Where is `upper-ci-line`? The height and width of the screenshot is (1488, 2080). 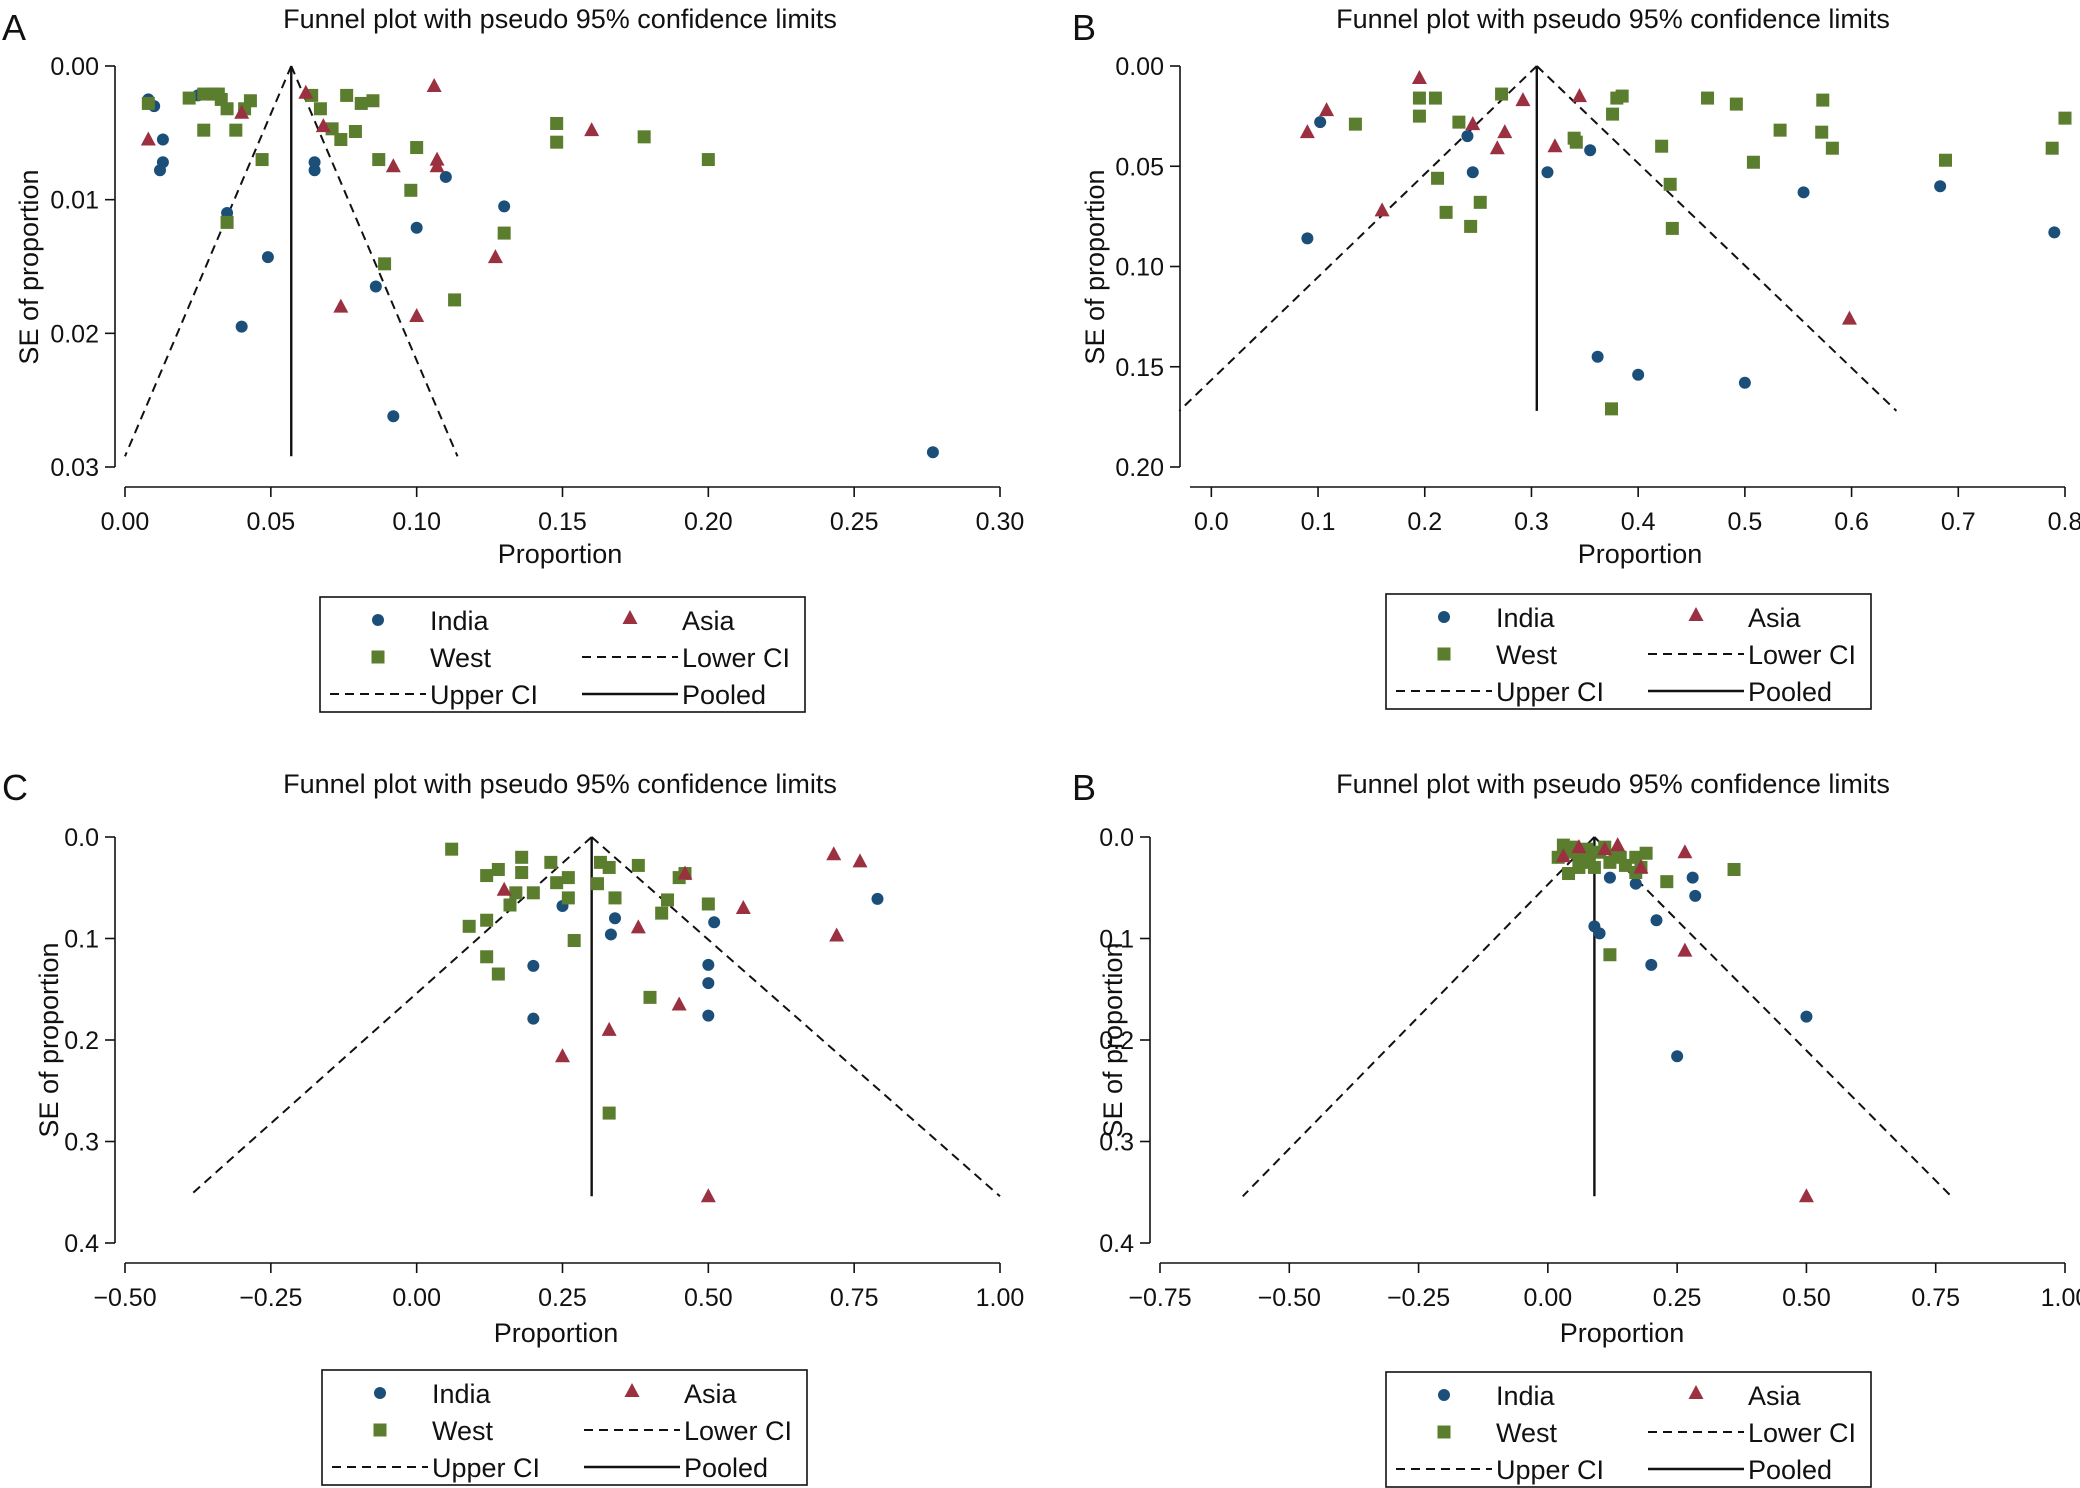
upper-ci-line is located at coordinates (1772, 1017).